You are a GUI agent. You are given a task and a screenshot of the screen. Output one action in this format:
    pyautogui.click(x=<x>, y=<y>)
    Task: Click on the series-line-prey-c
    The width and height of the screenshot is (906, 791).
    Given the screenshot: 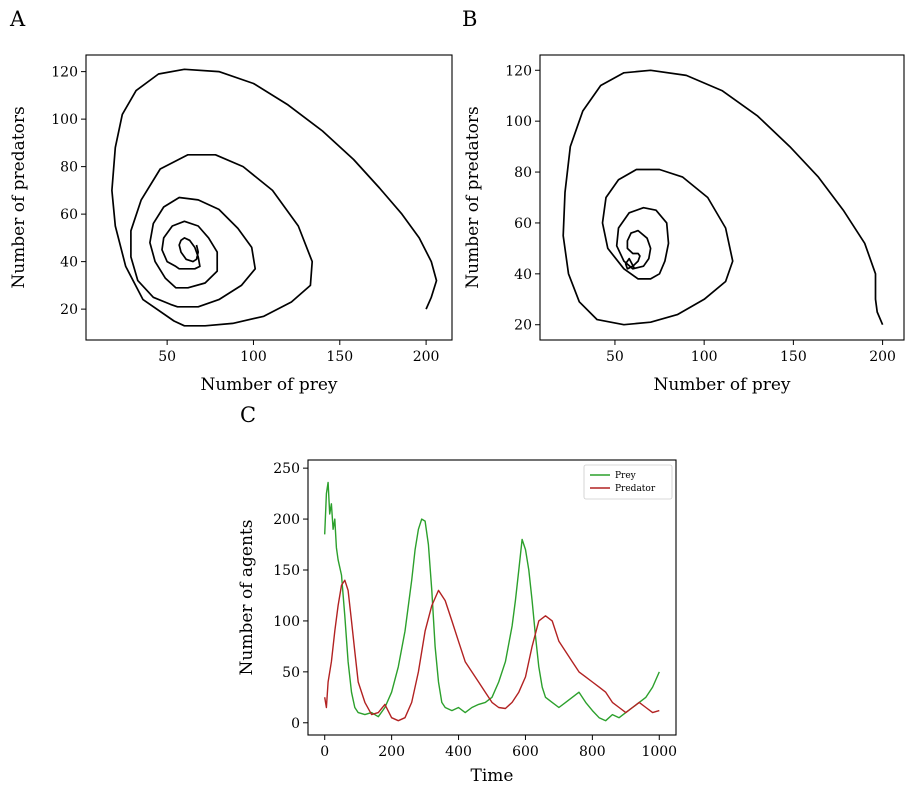 What is the action you would take?
    pyautogui.click(x=492, y=601)
    